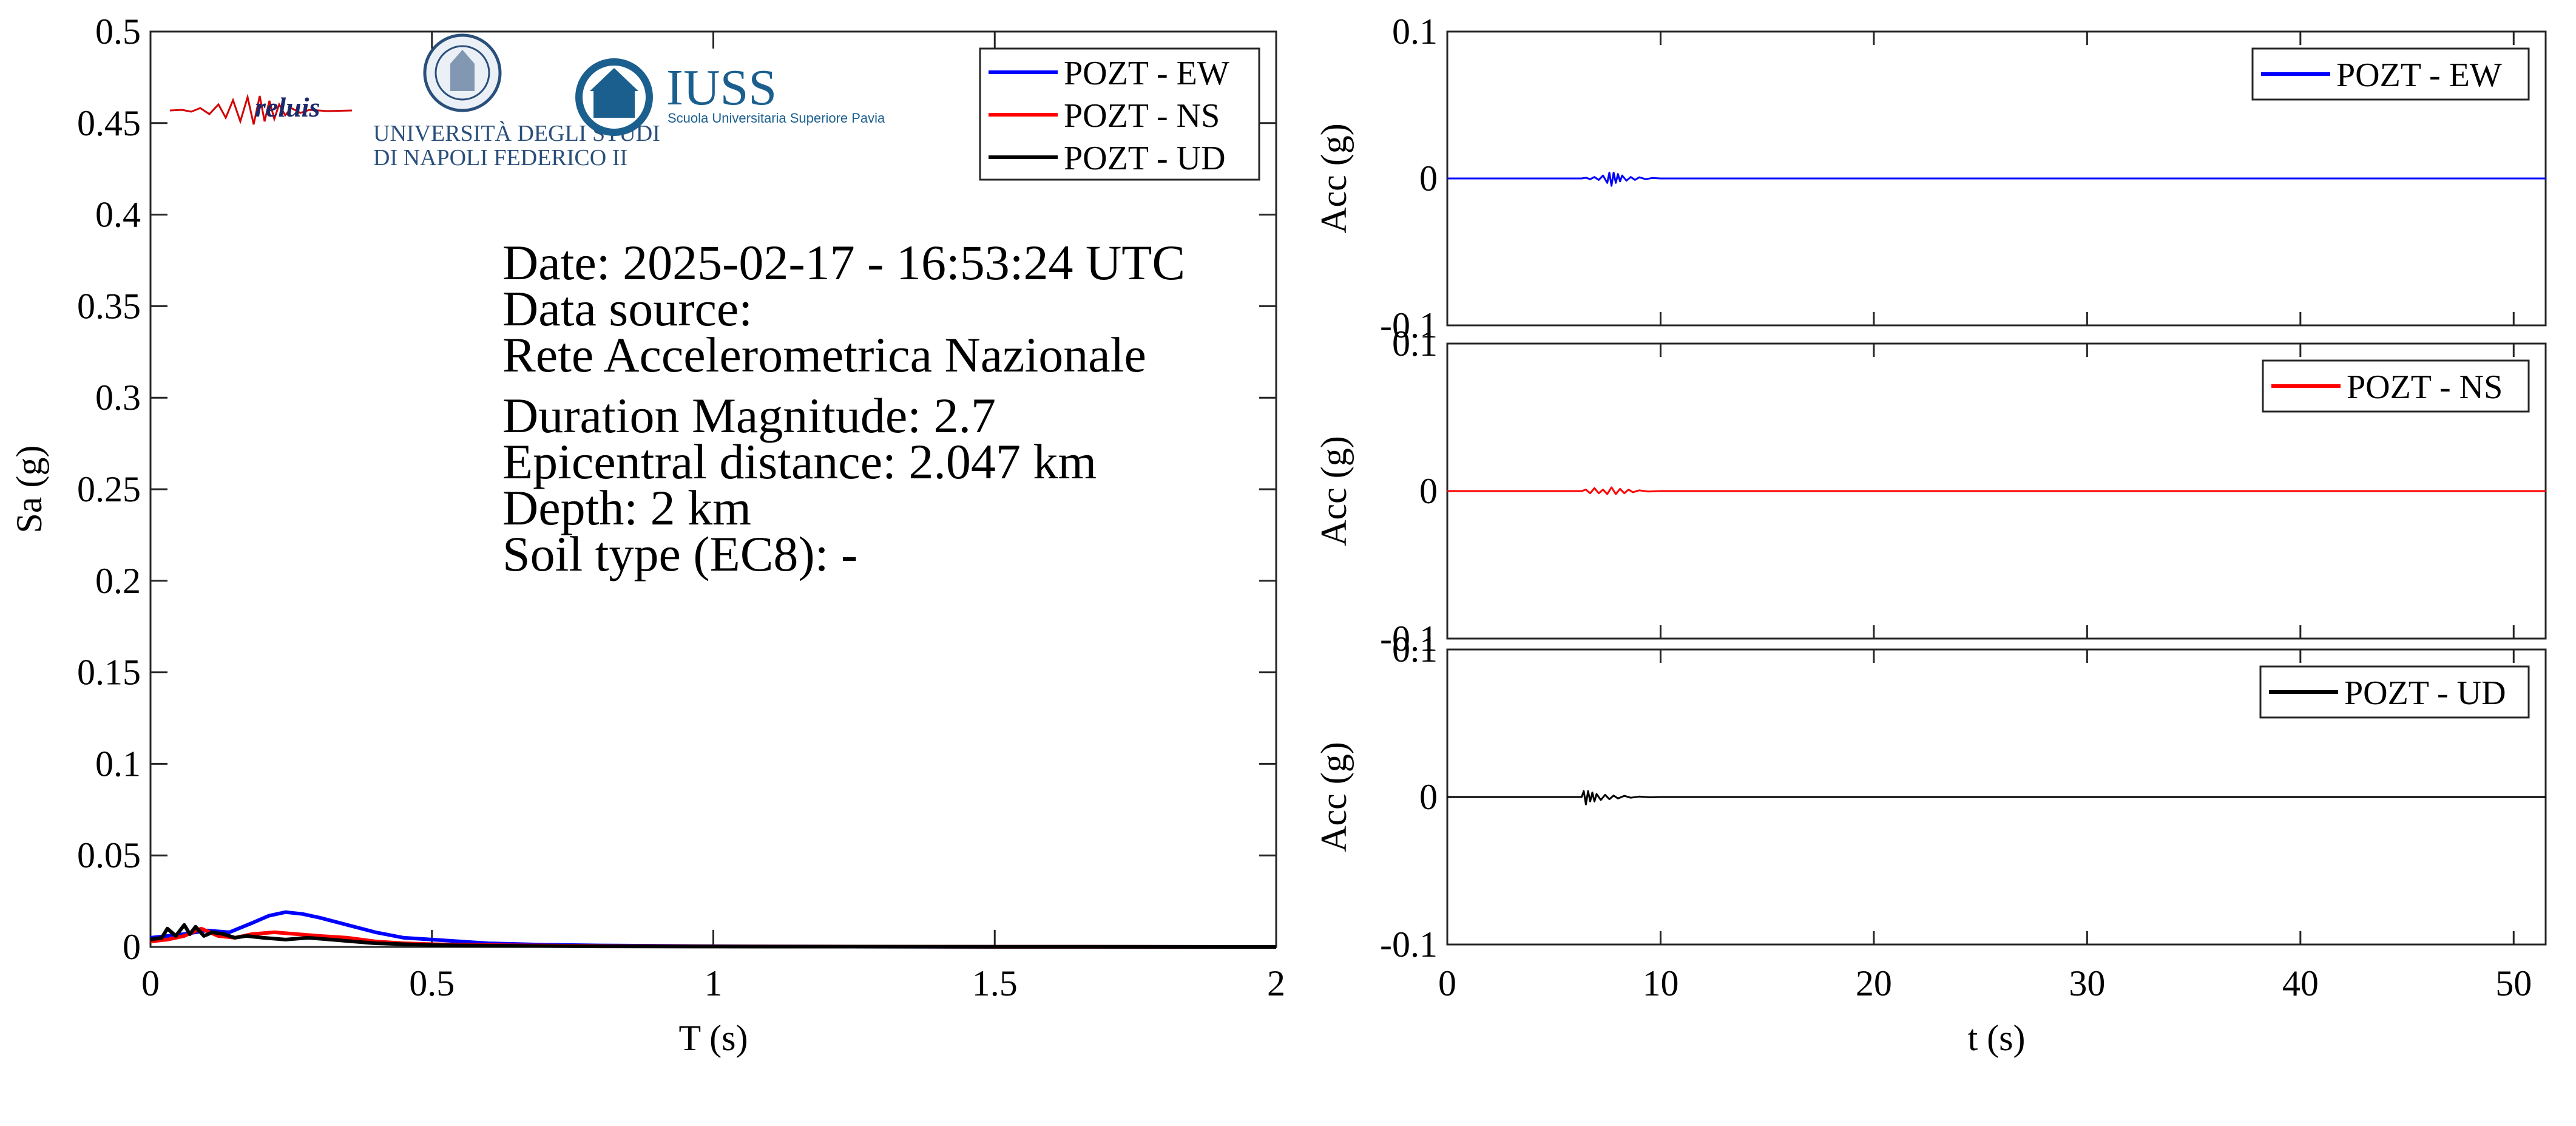 The height and width of the screenshot is (1126, 2576). Describe the element at coordinates (713, 1038) in the screenshot. I see `x-axis-label: T (s)` at that location.